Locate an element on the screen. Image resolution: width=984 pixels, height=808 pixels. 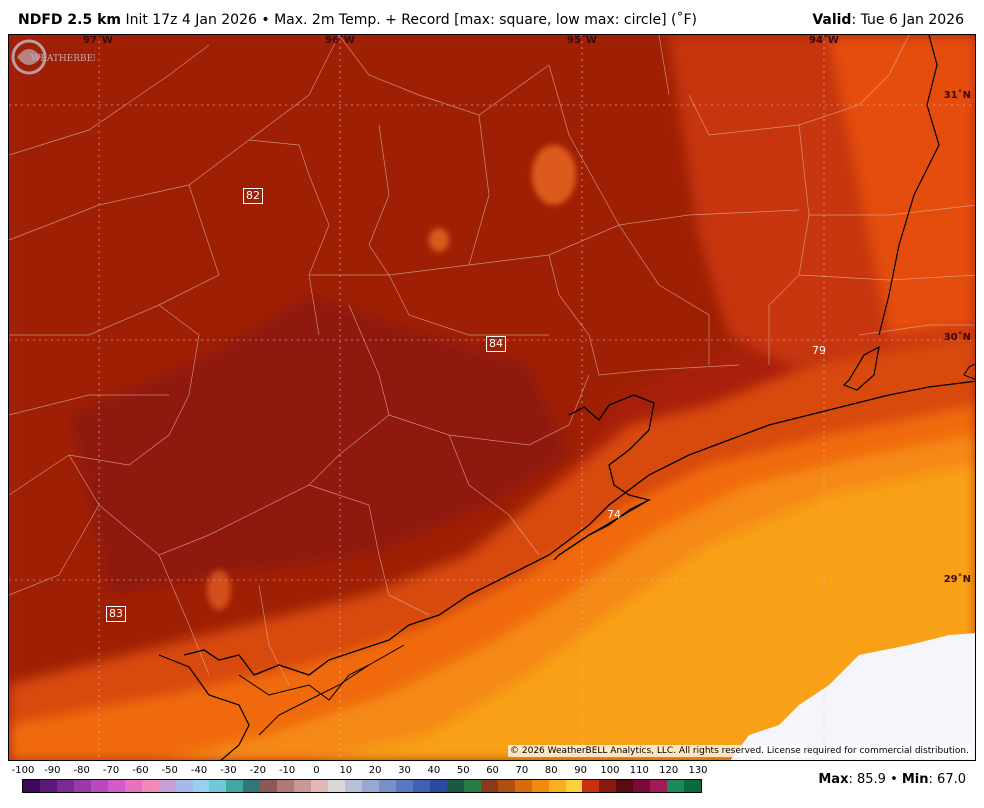
lon-label-95w: 95˚W is located at coordinates (582, 40).